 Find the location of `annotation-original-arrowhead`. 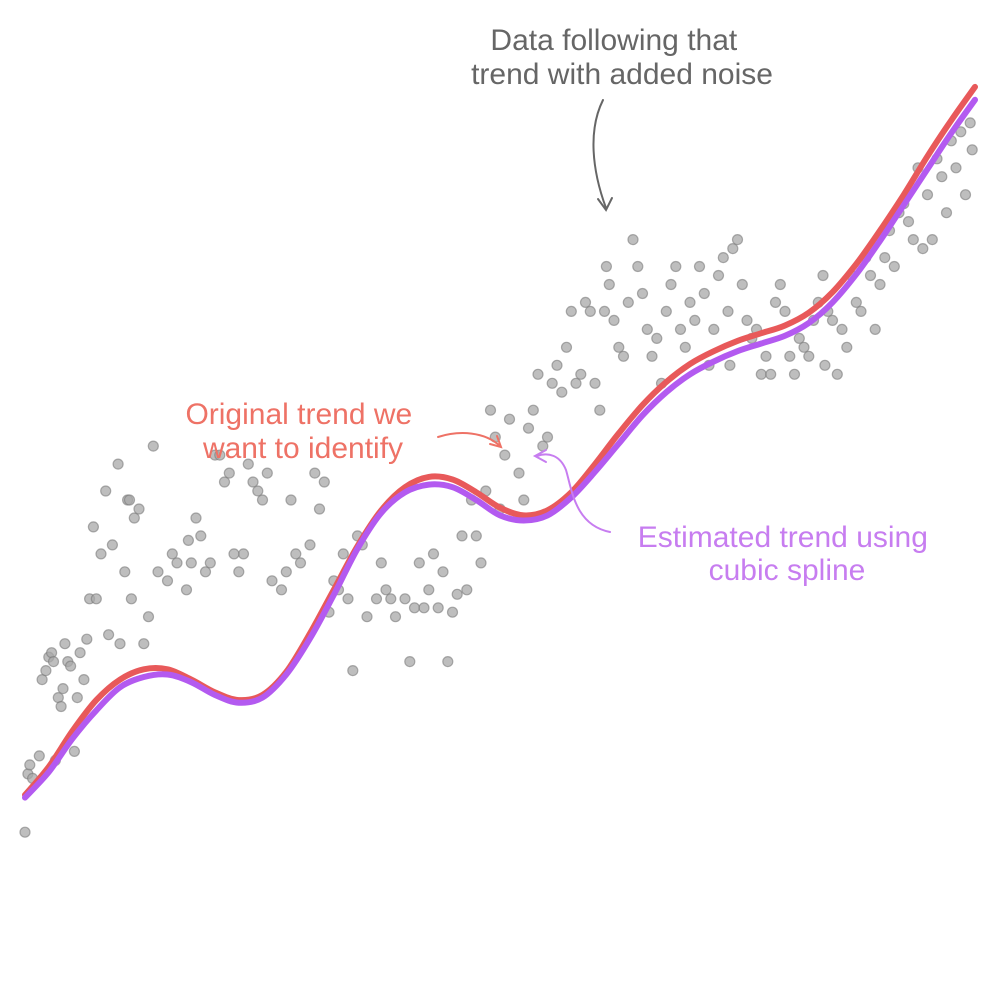

annotation-original-arrowhead is located at coordinates (496, 442).